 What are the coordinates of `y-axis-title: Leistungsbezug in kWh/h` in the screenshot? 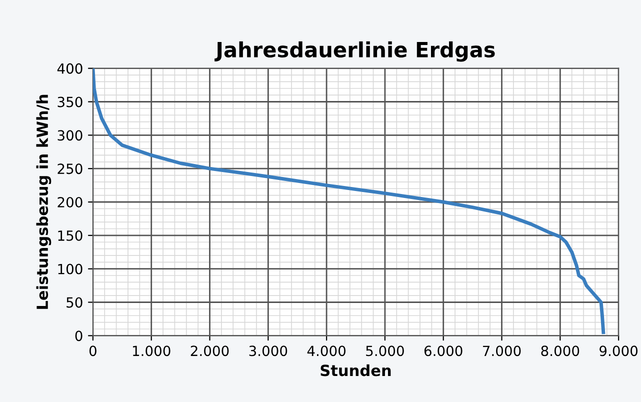 It's located at (44, 201).